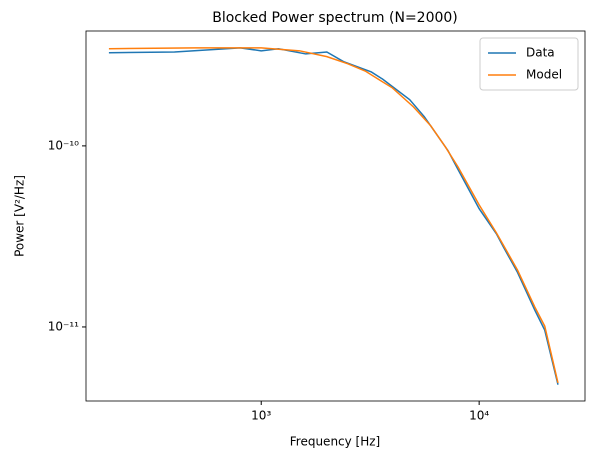 The height and width of the screenshot is (459, 590). I want to click on y-tick-label: 10⁻¹¹, so click(63, 326).